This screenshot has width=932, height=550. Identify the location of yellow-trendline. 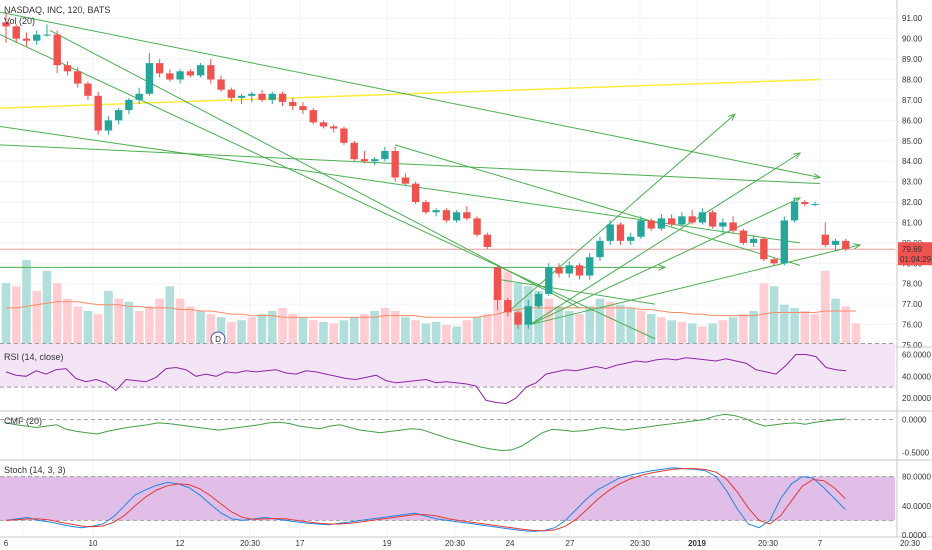
(410, 93).